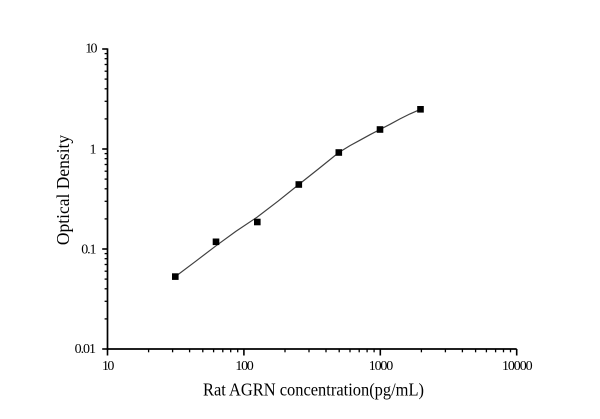  What do you see at coordinates (517, 366) in the screenshot?
I see `svg-text: 10000` at bounding box center [517, 366].